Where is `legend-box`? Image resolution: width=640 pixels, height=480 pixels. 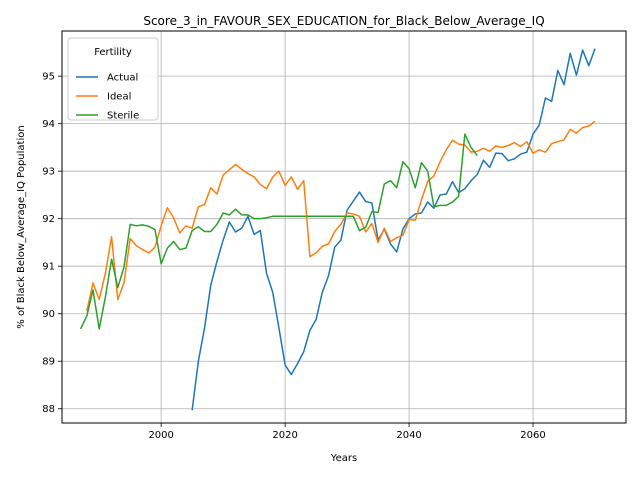 legend-box is located at coordinates (113, 79).